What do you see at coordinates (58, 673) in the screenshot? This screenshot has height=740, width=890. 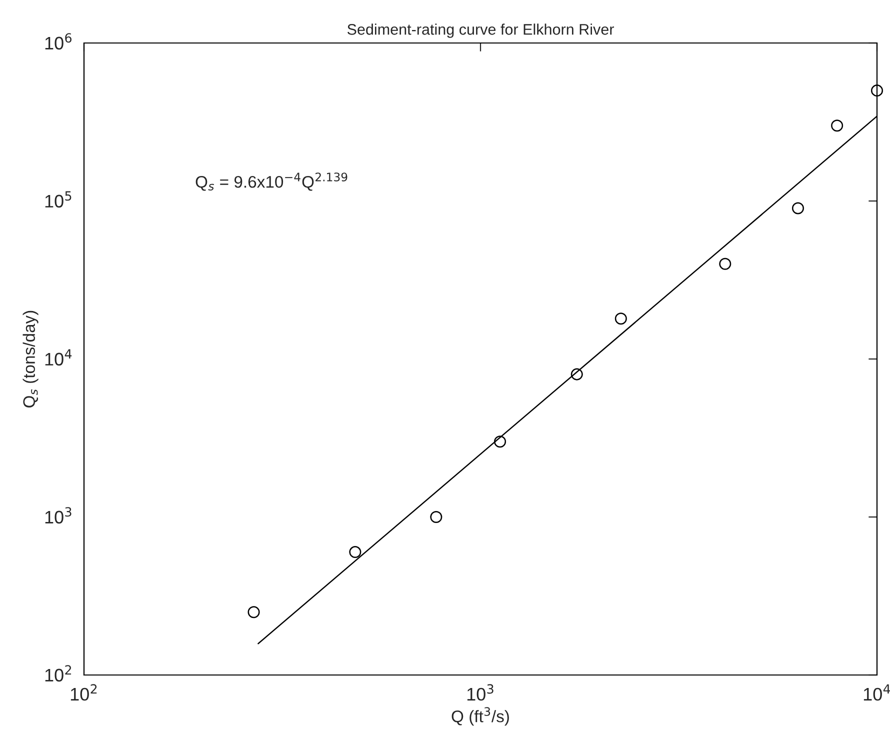 I see `y-tick-label: 10$^{2}$` at bounding box center [58, 673].